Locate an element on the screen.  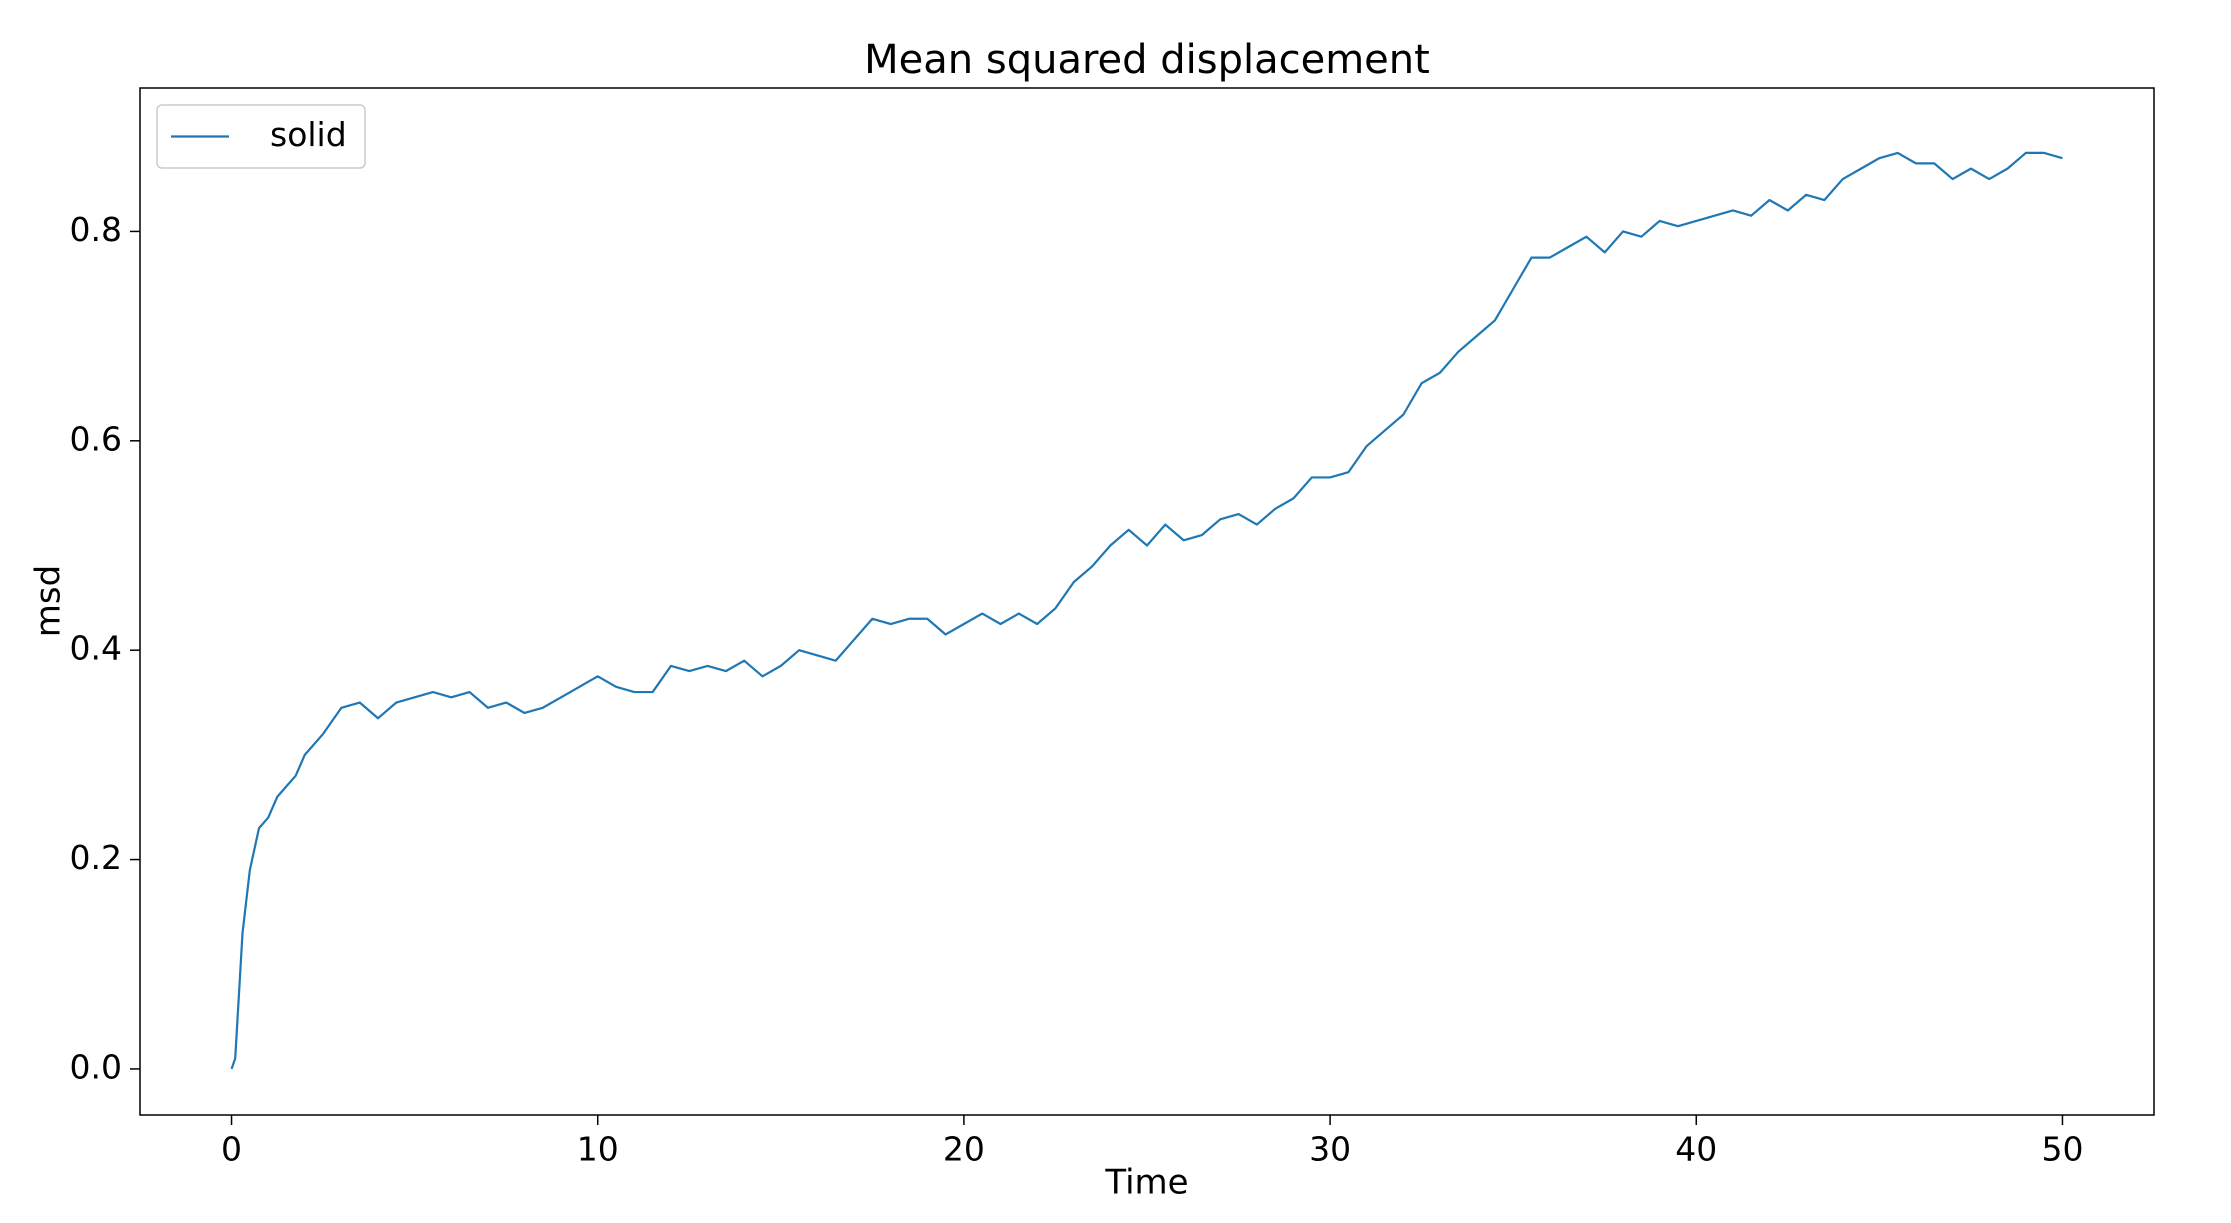
y-tick-label: 0.2 is located at coordinates (96, 857).